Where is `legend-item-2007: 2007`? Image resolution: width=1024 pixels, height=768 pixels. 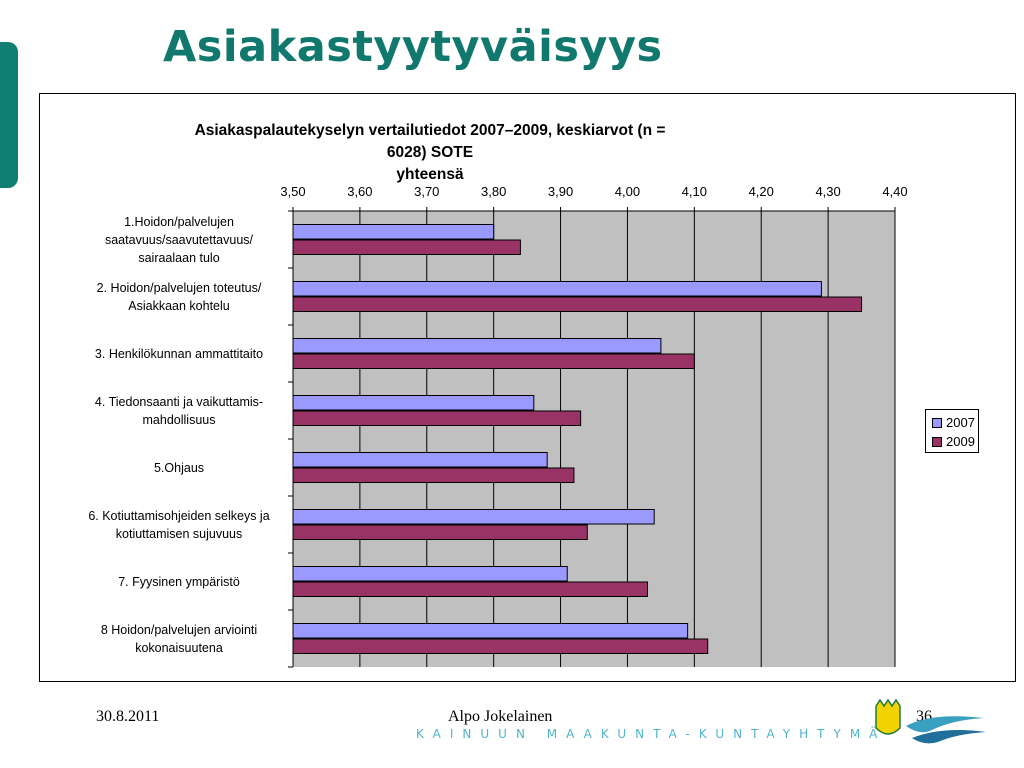
legend-item-2007: 2007 is located at coordinates (953, 422).